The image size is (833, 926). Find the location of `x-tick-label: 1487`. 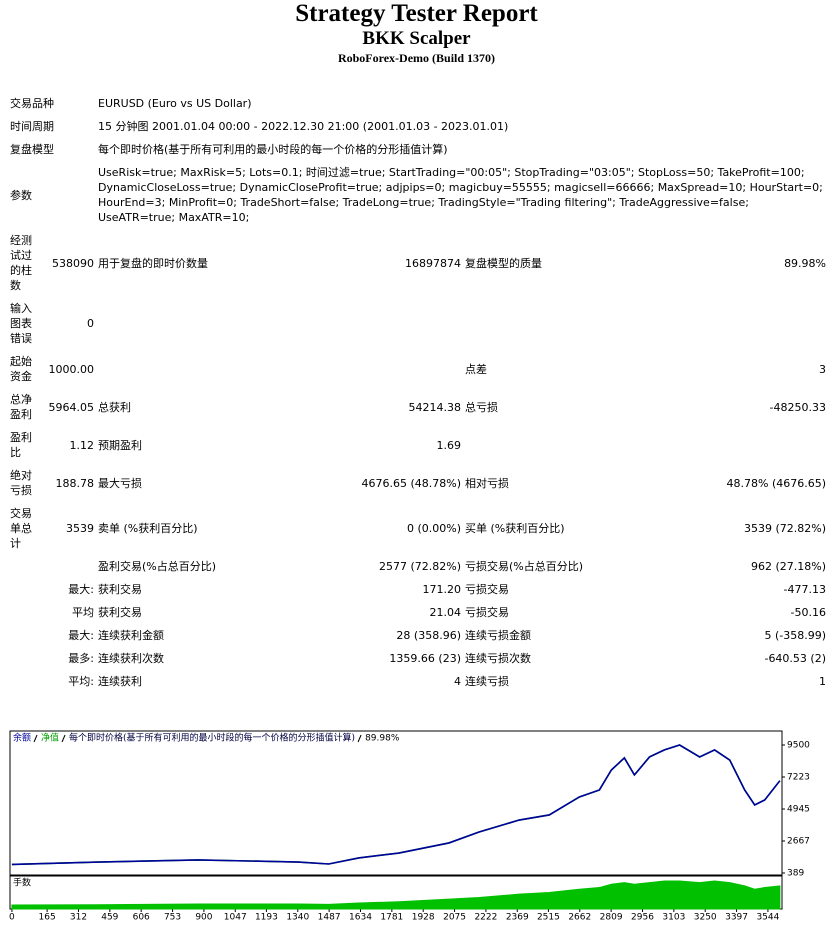

x-tick-label: 1487 is located at coordinates (329, 918).